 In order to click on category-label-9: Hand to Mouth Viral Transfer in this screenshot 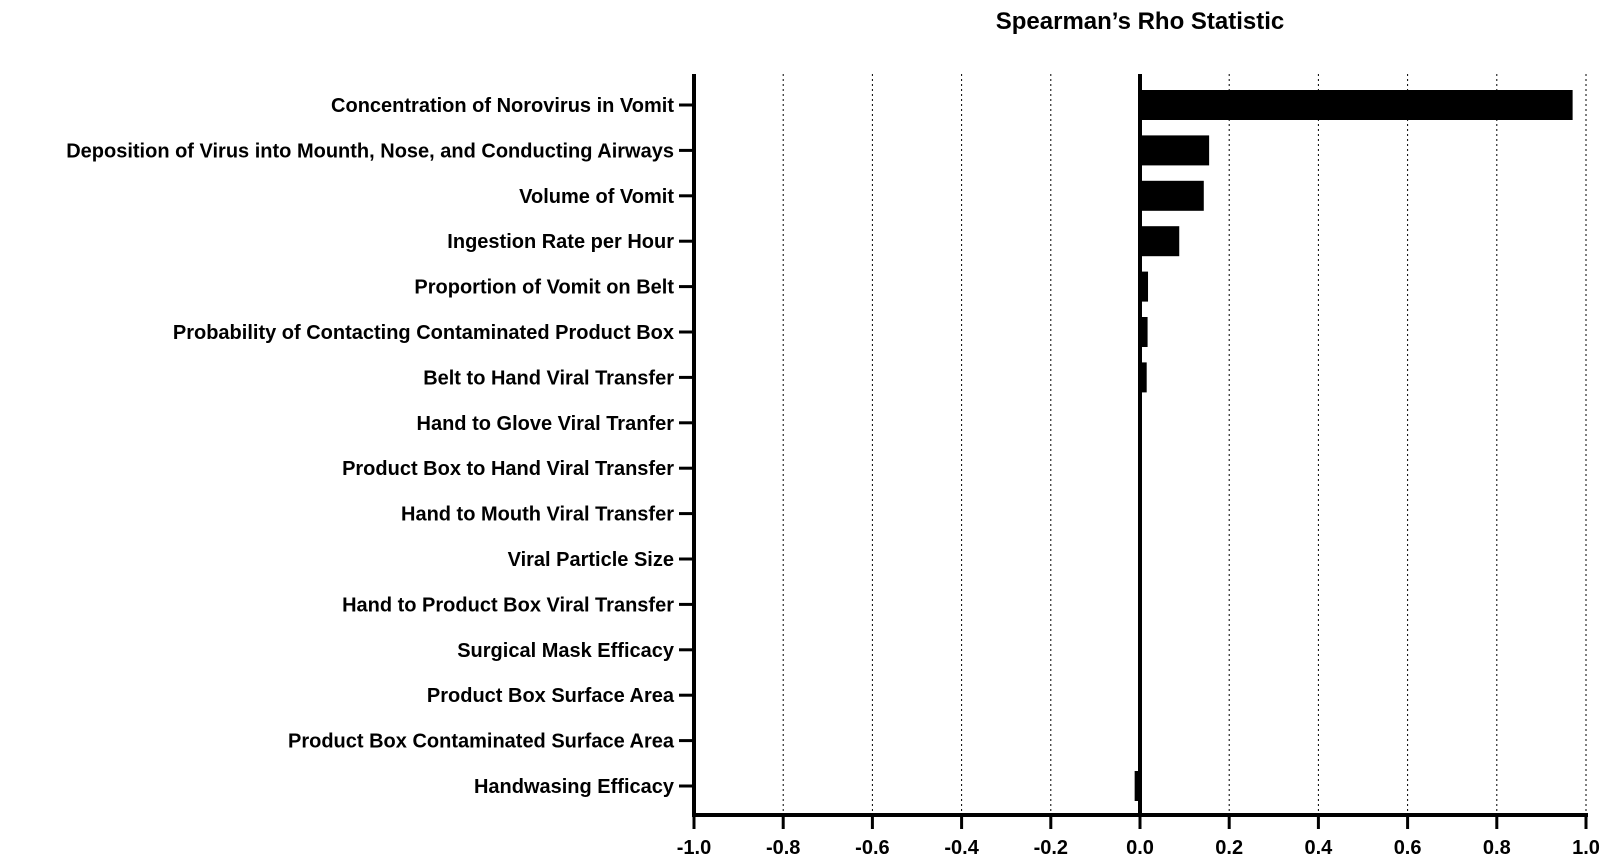, I will do `click(537, 515)`.